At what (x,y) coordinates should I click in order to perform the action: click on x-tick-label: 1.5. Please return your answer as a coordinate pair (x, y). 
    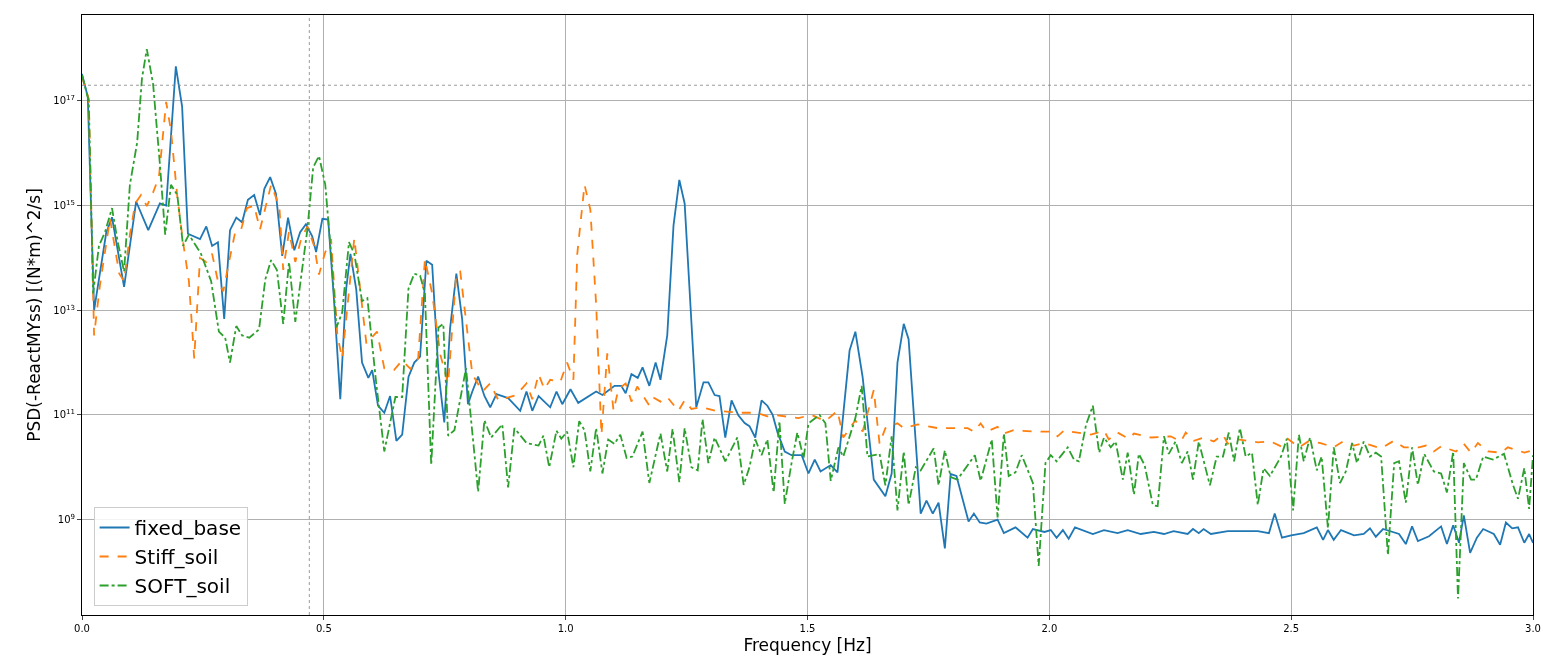
    Looking at the image, I should click on (807, 628).